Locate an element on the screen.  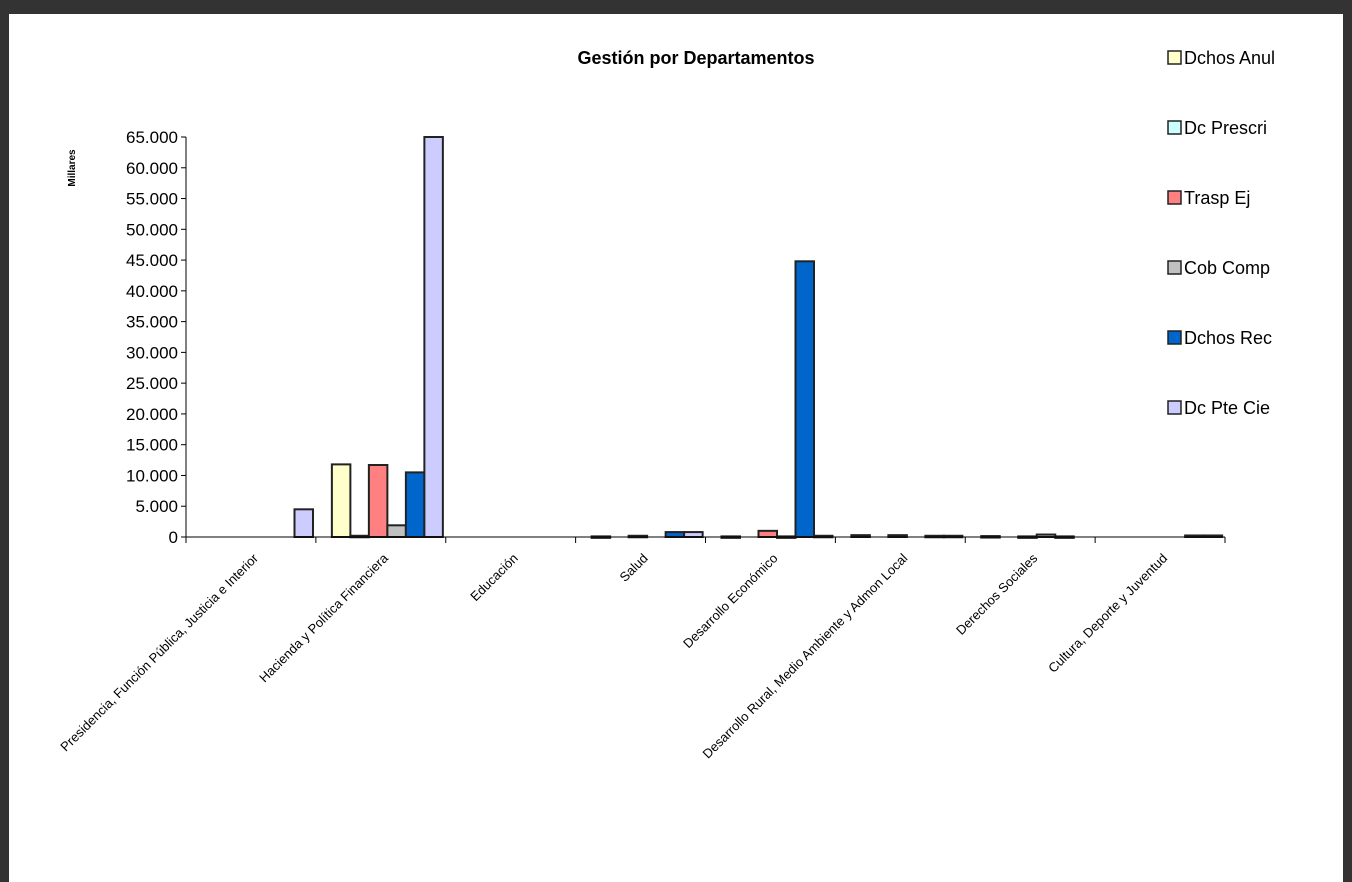
y-tick-label: 50.000 is located at coordinates (152, 229).